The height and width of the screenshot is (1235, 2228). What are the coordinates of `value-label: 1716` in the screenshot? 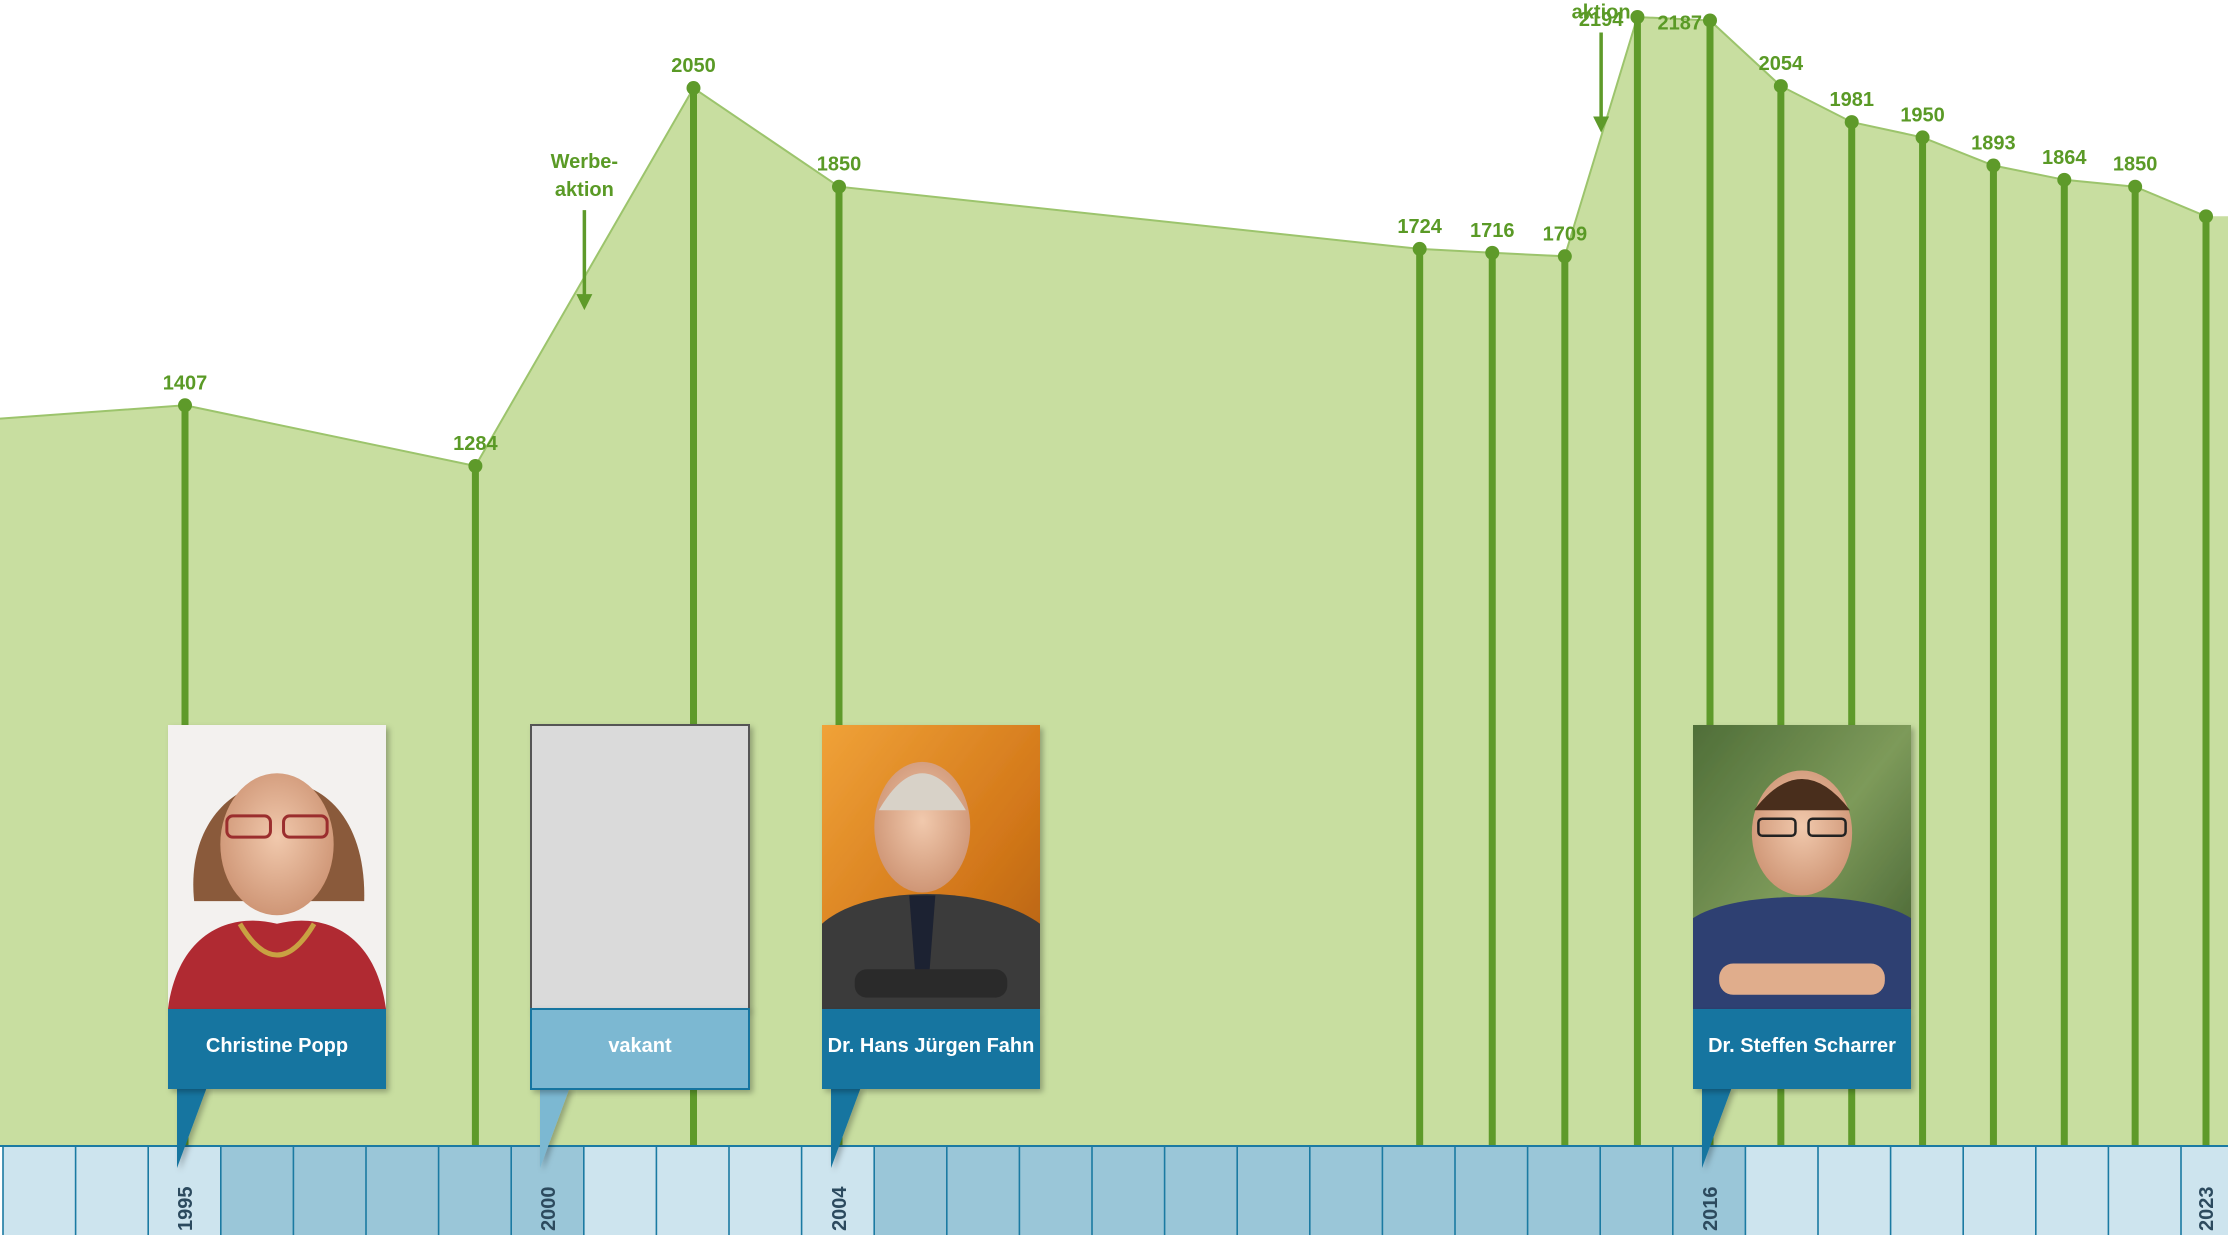 It's located at (1492, 231).